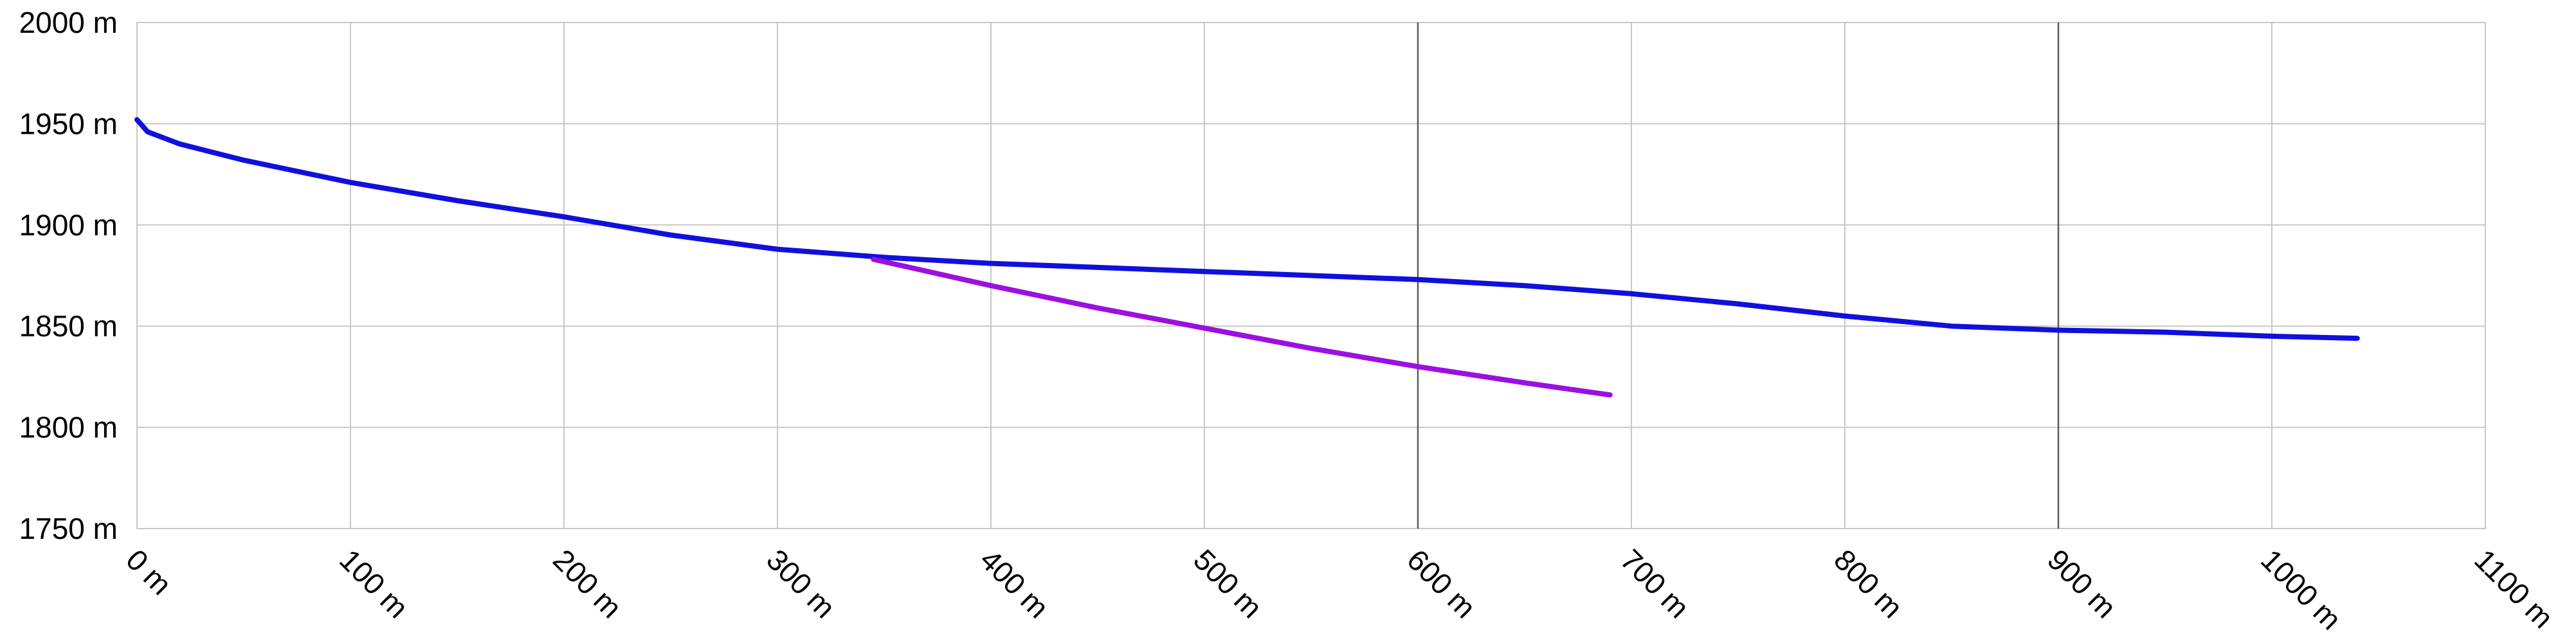 The height and width of the screenshot is (643, 2576). What do you see at coordinates (2301, 589) in the screenshot?
I see `x-tick-label: 1000 m` at bounding box center [2301, 589].